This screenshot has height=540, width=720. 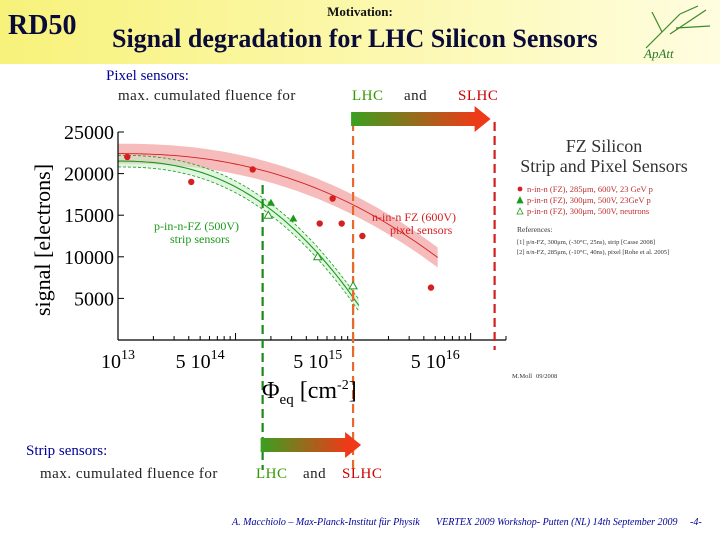 I want to click on legend-title-line2: Strip and Pixel Sensors, so click(x=604, y=166).